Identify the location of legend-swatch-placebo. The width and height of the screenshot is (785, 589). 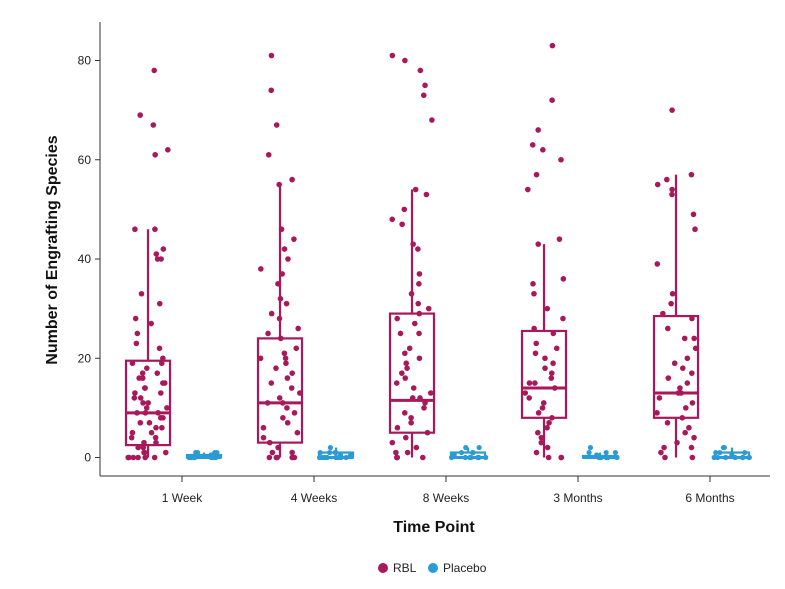
(433, 568).